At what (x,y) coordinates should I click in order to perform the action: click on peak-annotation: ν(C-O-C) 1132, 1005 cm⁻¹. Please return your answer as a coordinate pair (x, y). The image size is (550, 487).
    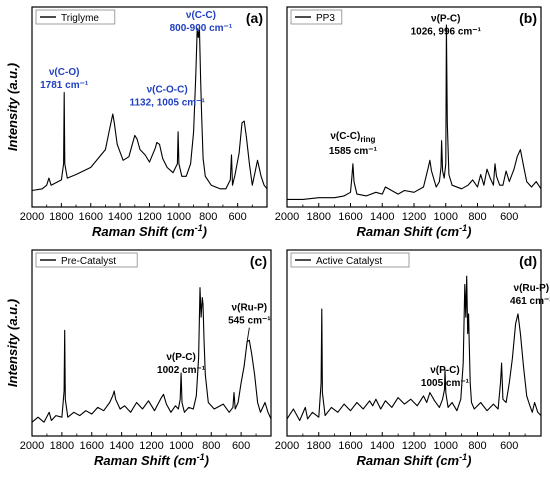
    Looking at the image, I should click on (167, 97).